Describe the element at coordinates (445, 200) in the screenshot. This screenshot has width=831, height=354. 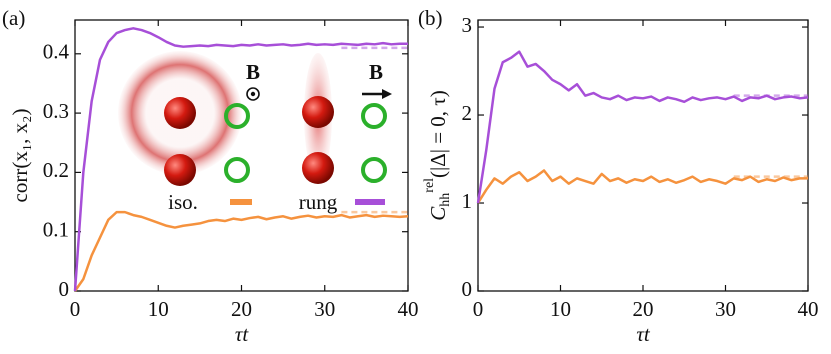
I see `y-axis-label-part: hh` at that location.